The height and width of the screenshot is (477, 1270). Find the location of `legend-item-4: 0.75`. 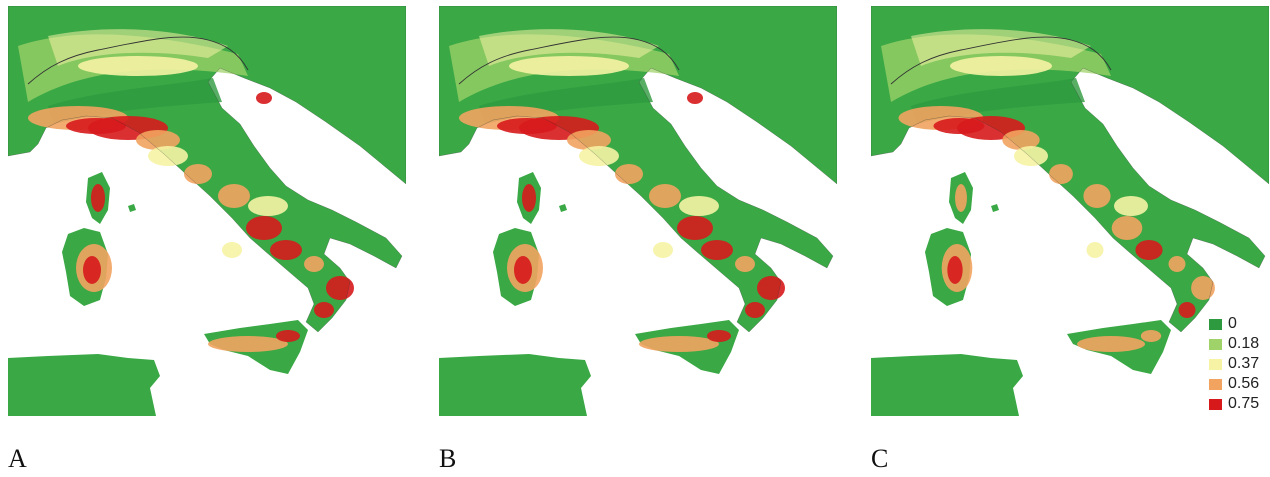

legend-item-4: 0.75 is located at coordinates (1234, 404).